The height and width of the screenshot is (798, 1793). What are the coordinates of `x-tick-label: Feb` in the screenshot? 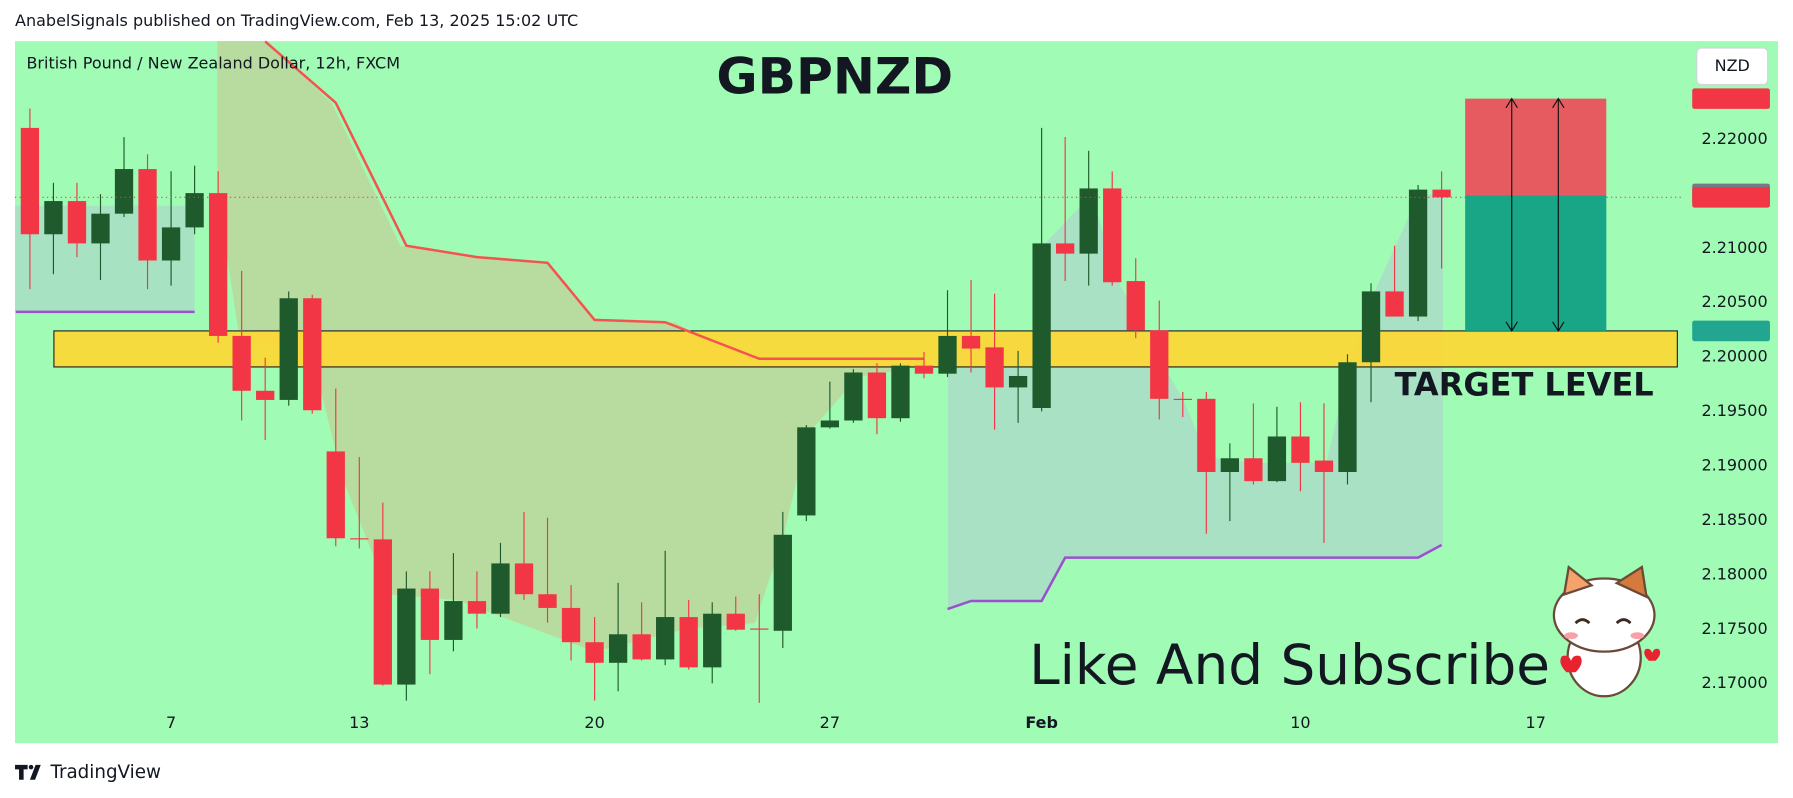 It's located at (1041, 722).